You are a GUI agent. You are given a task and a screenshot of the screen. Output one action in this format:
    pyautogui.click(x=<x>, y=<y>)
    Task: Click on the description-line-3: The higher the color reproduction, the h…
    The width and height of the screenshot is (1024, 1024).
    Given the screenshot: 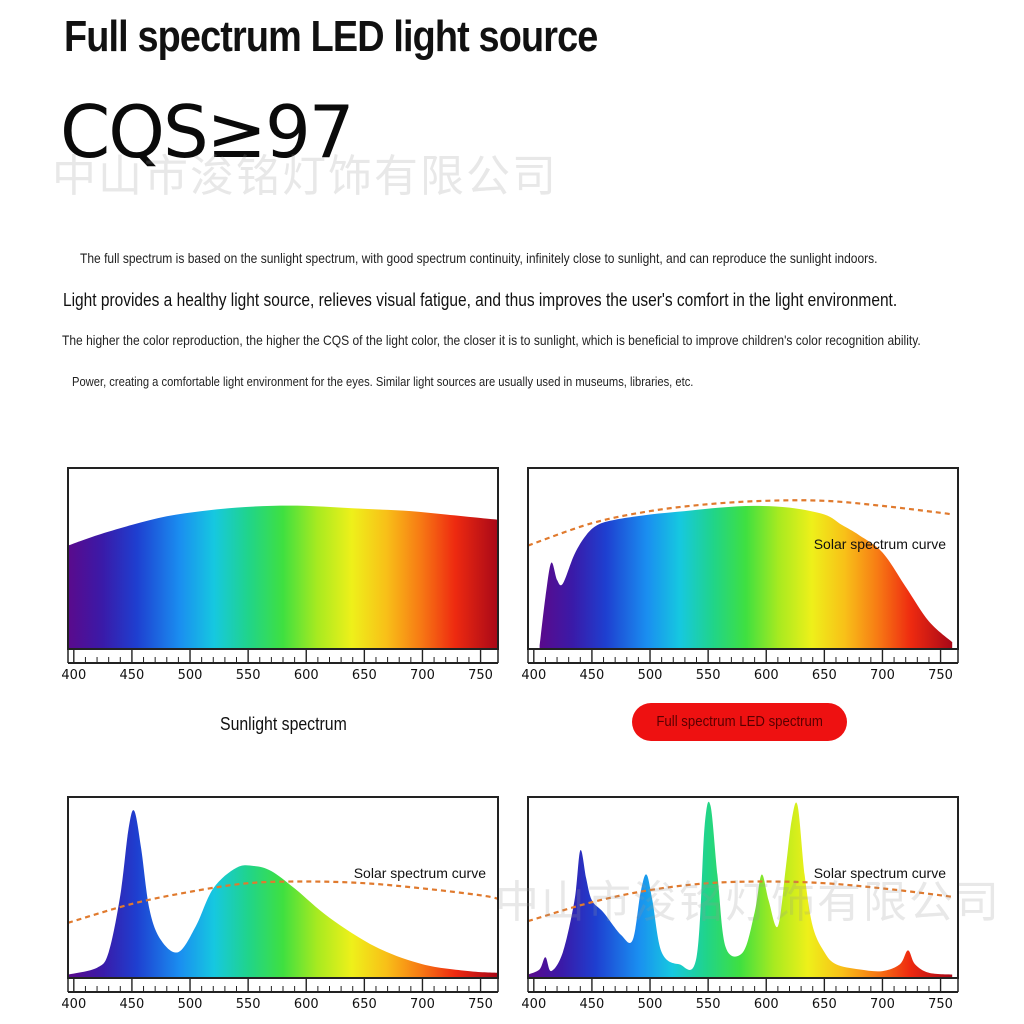 What is the action you would take?
    pyautogui.click(x=491, y=340)
    